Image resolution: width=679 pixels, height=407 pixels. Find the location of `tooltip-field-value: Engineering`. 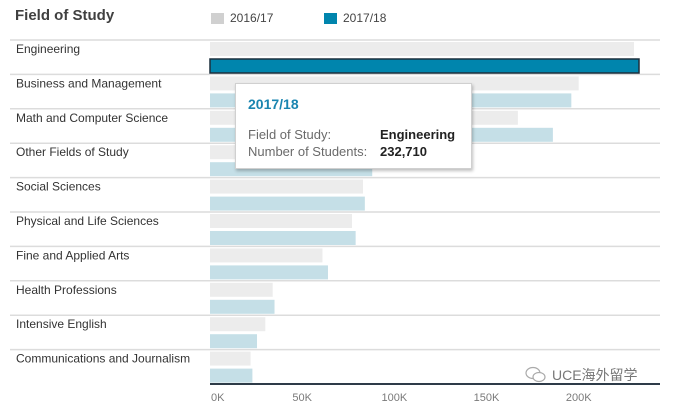

tooltip-field-value: Engineering is located at coordinates (418, 134).